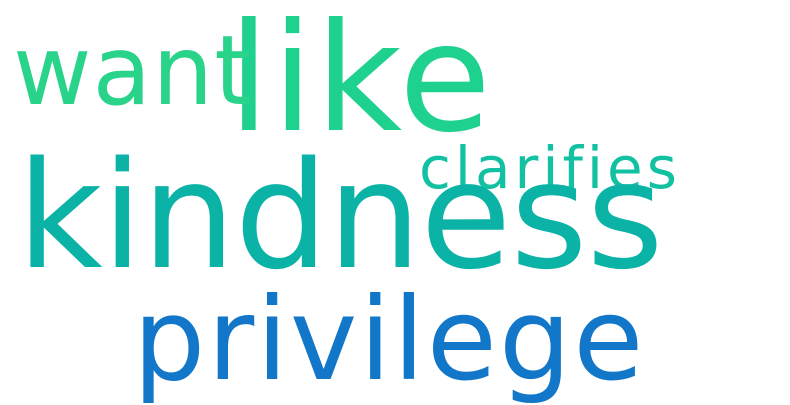 This screenshot has width=790, height=405. Describe the element at coordinates (133, 71) in the screenshot. I see `word-want: want` at that location.